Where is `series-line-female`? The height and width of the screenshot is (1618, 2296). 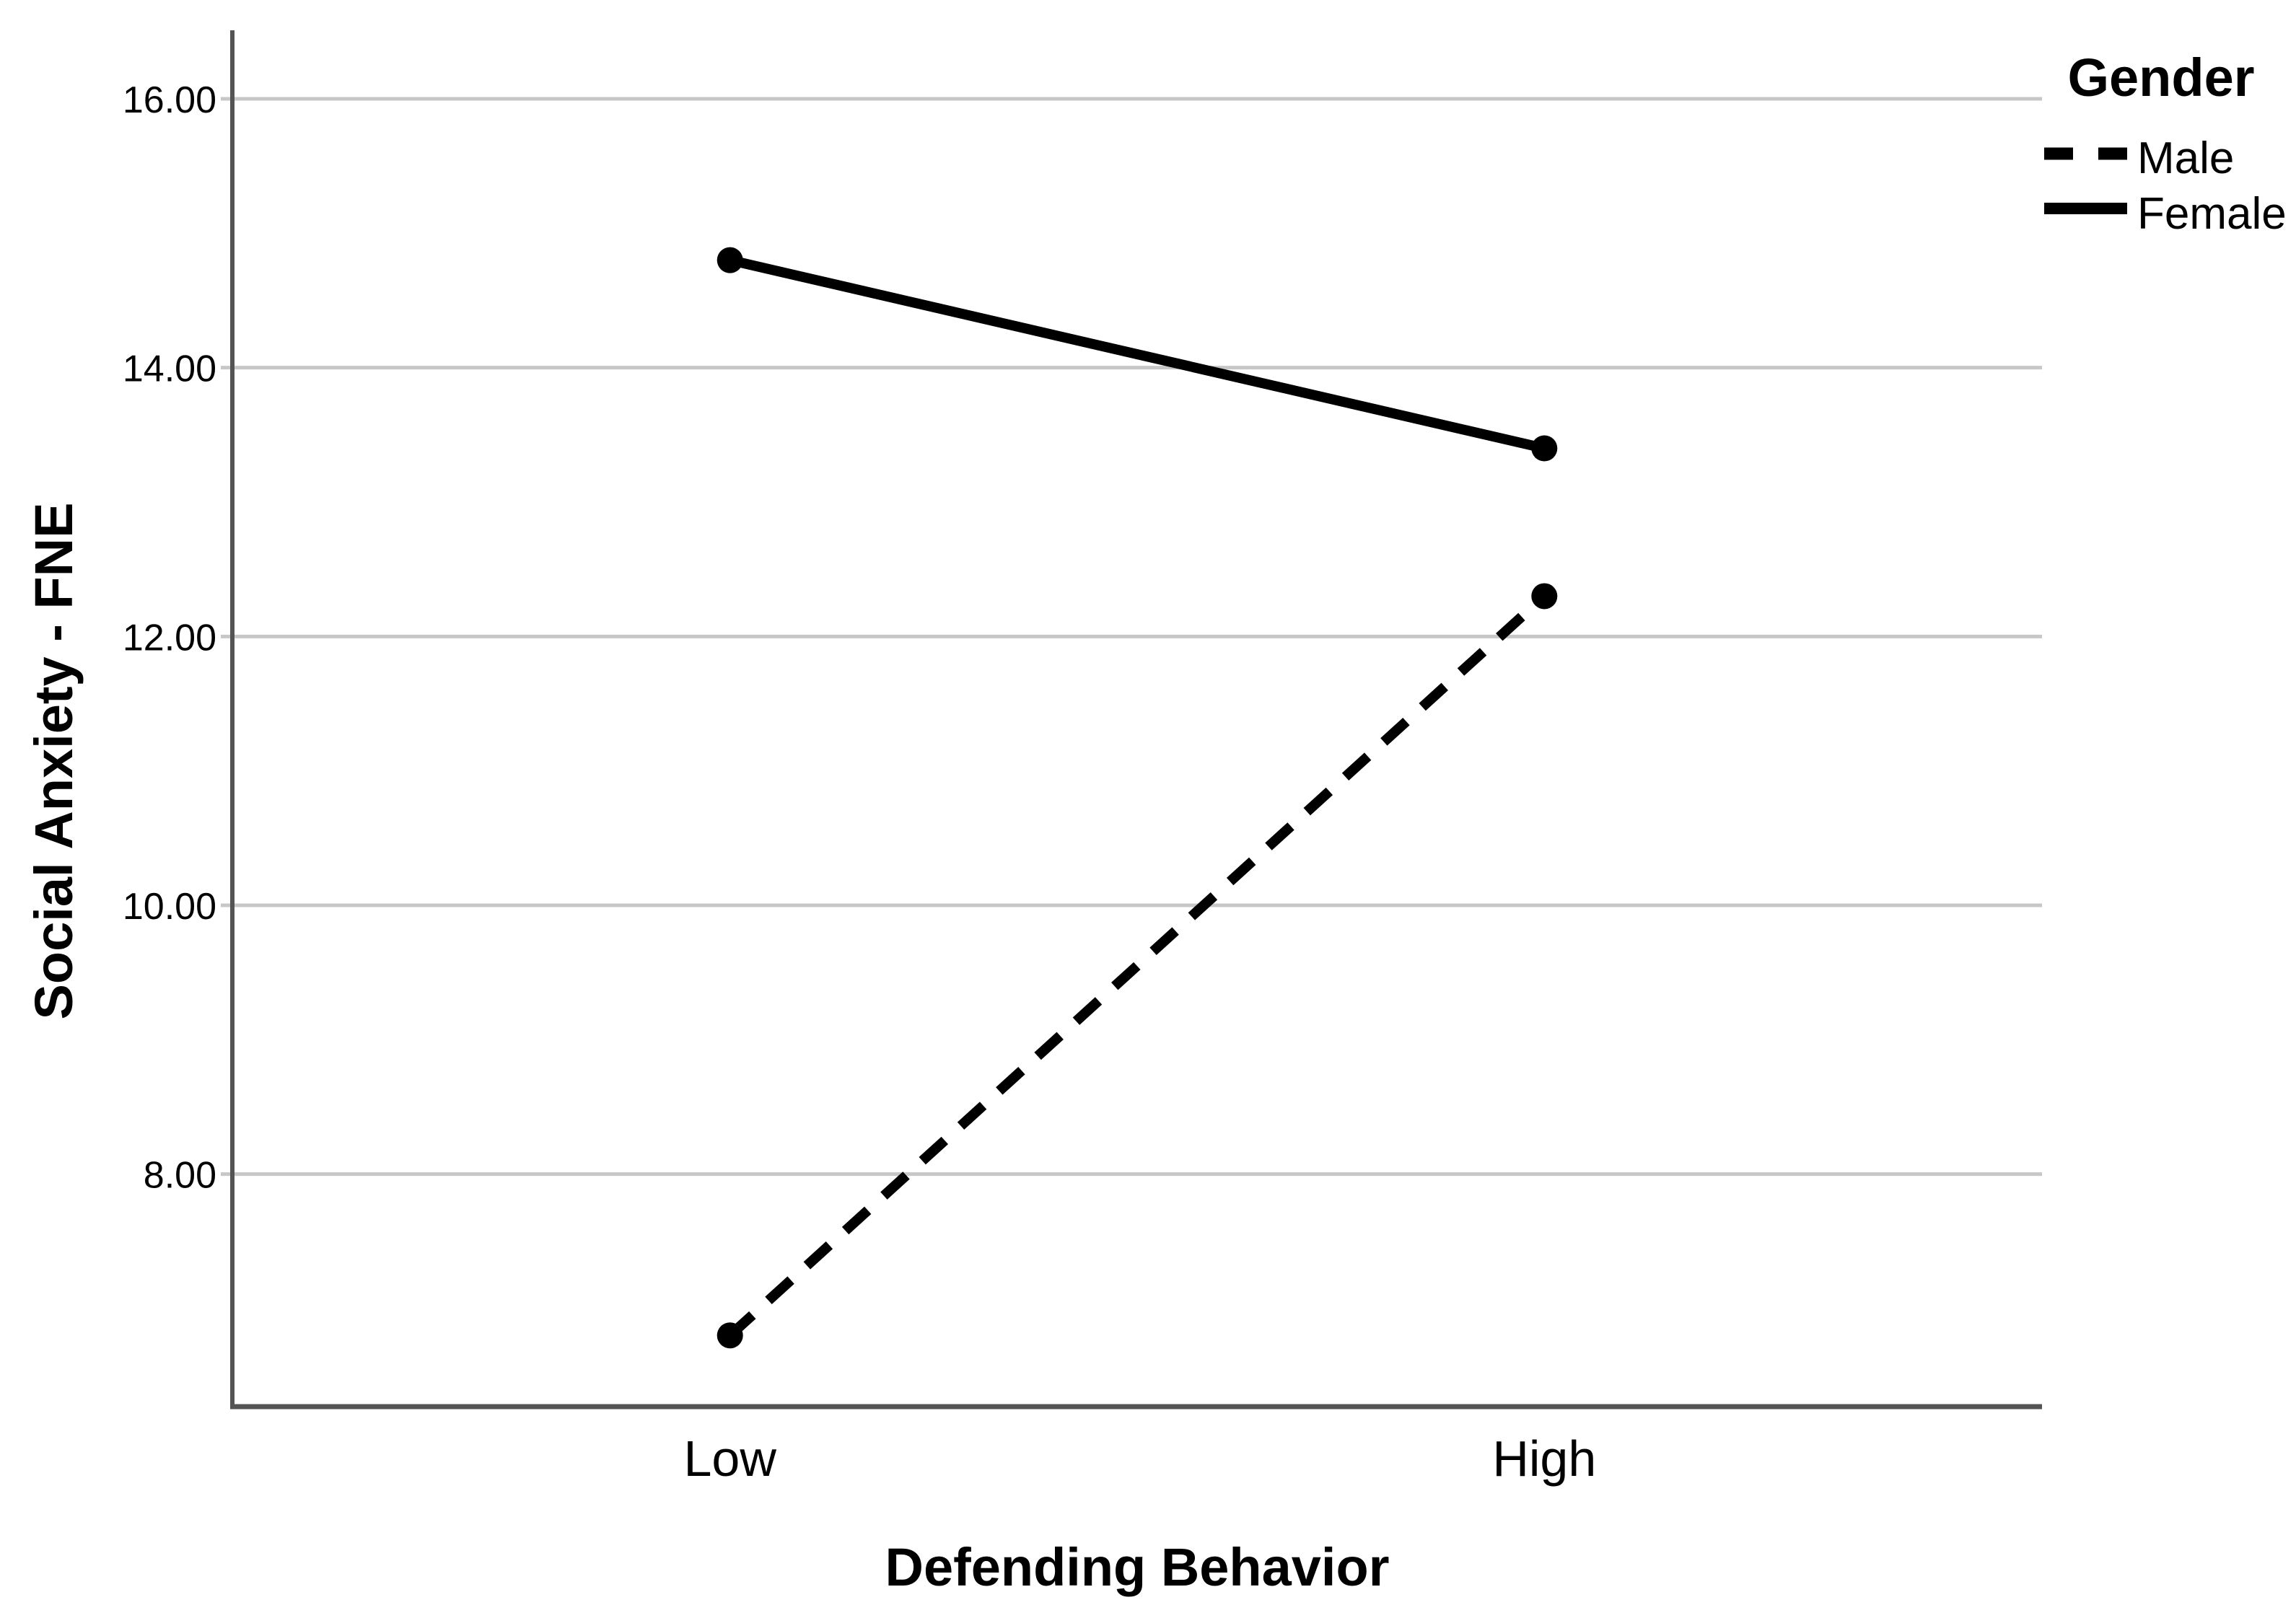 series-line-female is located at coordinates (1137, 354).